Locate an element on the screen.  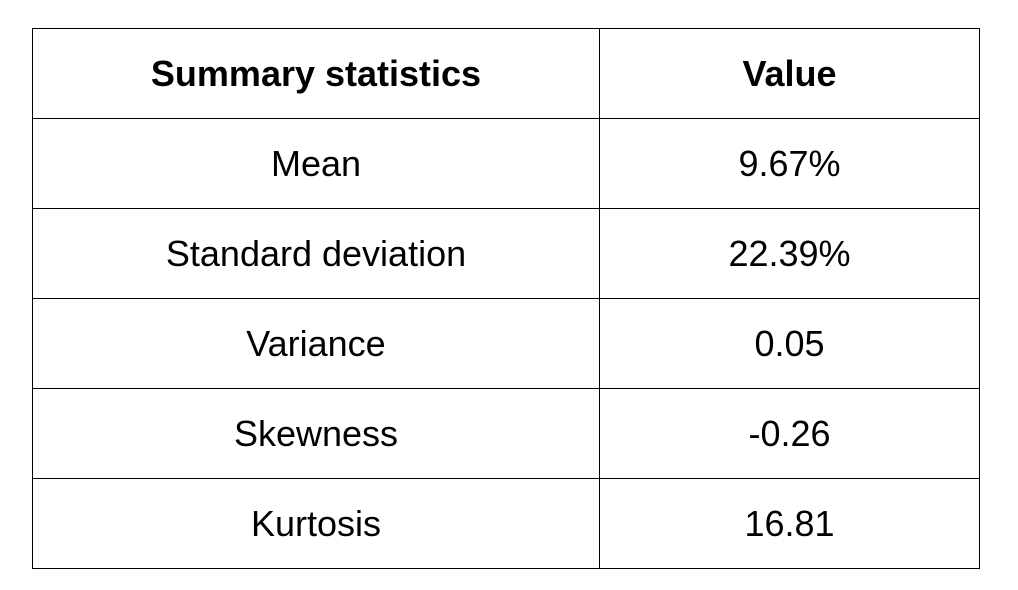
table-row: Kurtosis 16.81 is located at coordinates (506, 523).